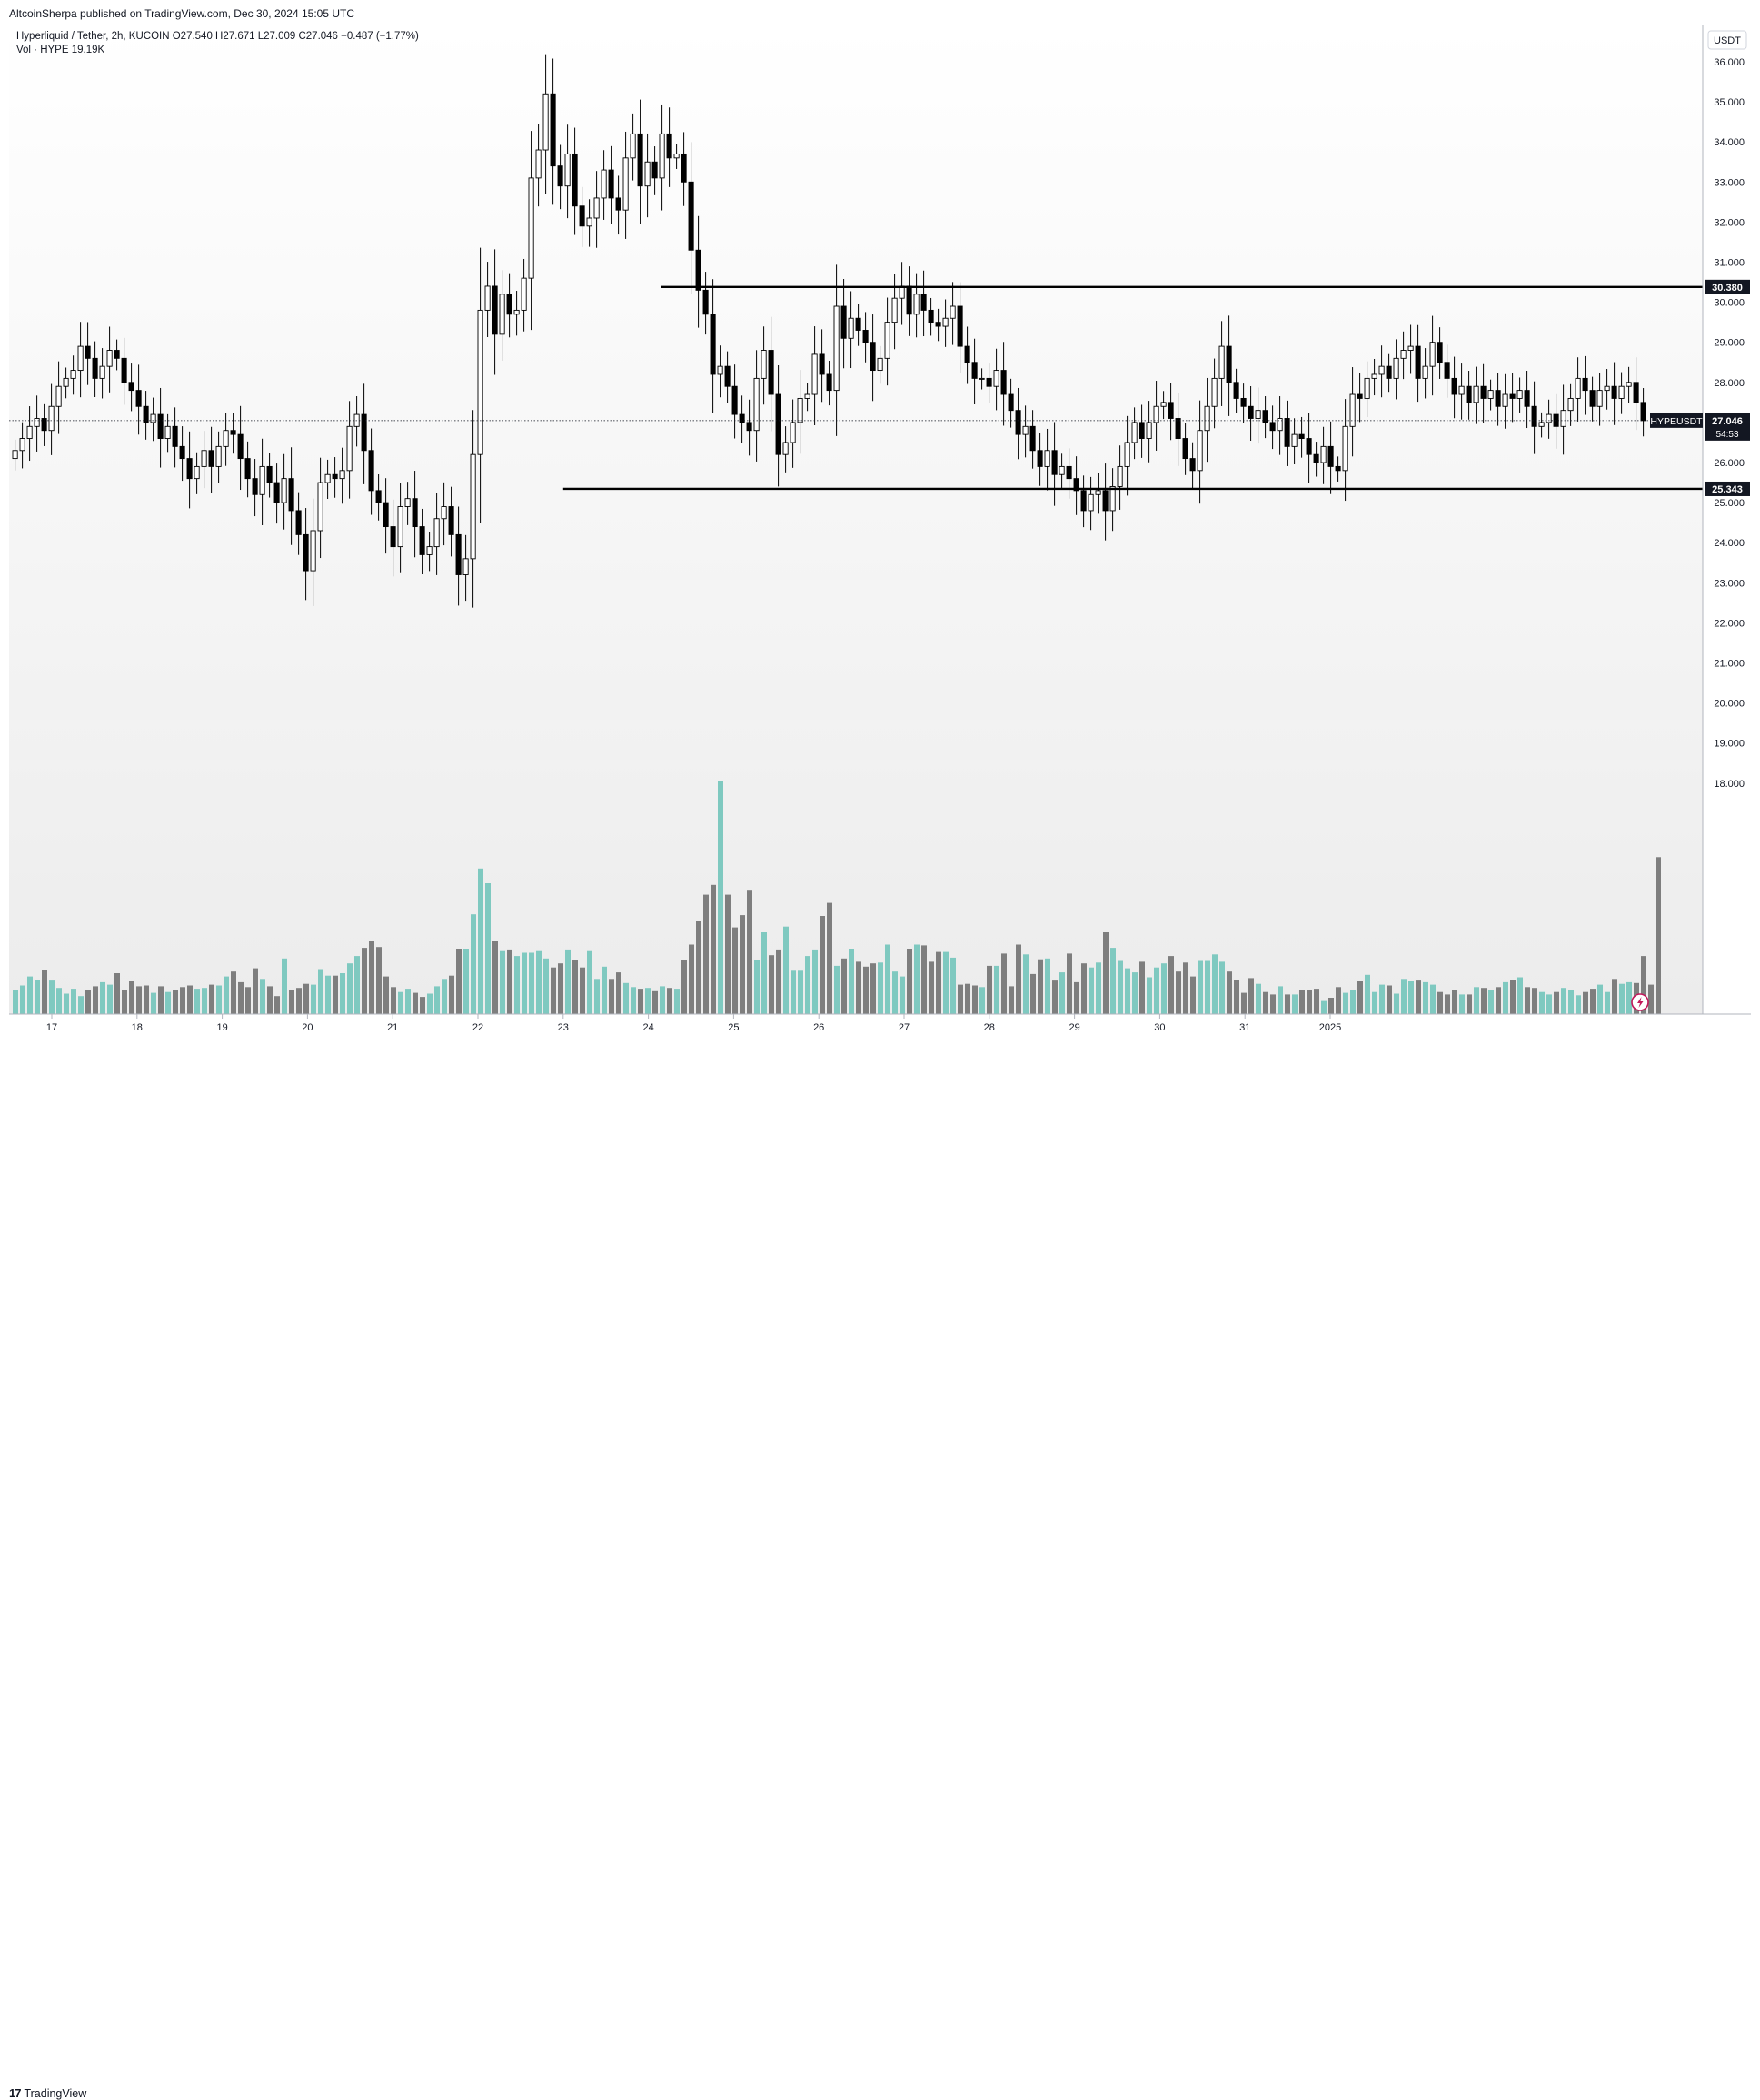 The width and height of the screenshot is (1760, 2100). I want to click on price-tick-label: 36.000, so click(1729, 62).